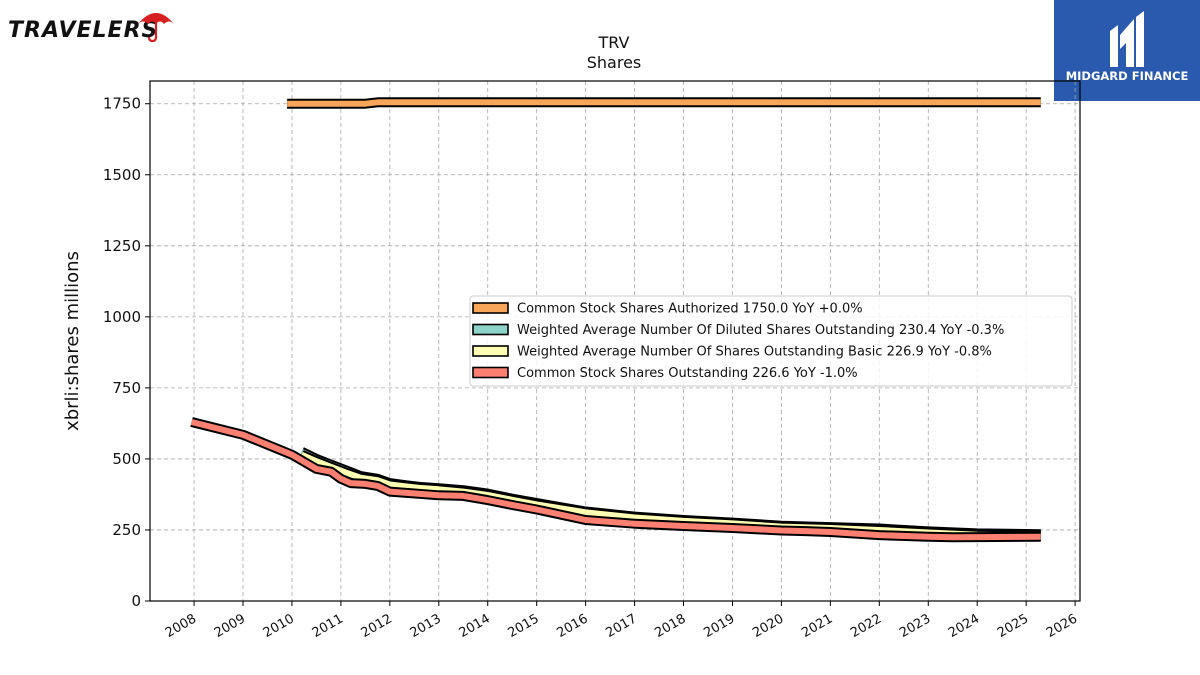 The width and height of the screenshot is (1200, 675). Describe the element at coordinates (72, 341) in the screenshot. I see `y-axis-label: xbrli:shares millions` at that location.